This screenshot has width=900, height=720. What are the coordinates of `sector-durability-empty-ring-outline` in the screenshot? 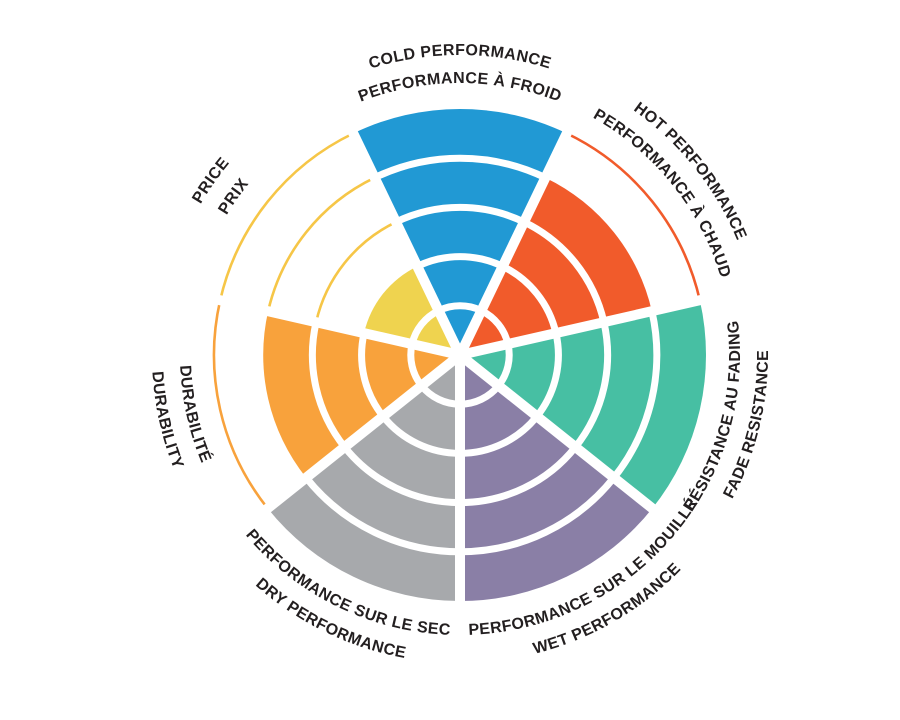 It's located at (240, 404).